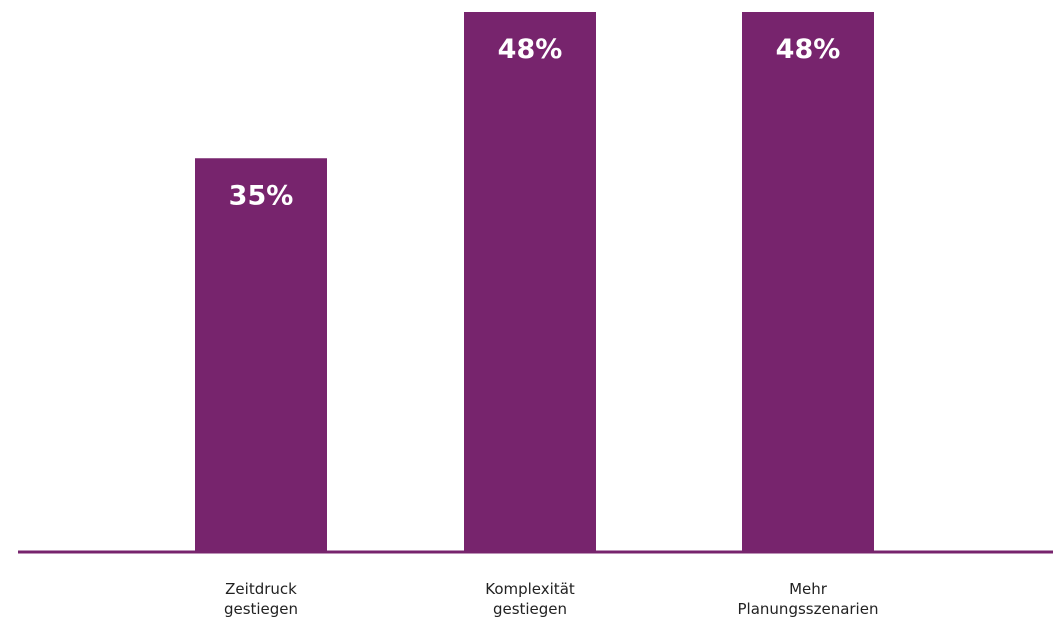 Image resolution: width=1053 pixels, height=622 pixels. What do you see at coordinates (808, 609) in the screenshot?
I see `category-label-3-line-2: Planungsszenarien` at bounding box center [808, 609].